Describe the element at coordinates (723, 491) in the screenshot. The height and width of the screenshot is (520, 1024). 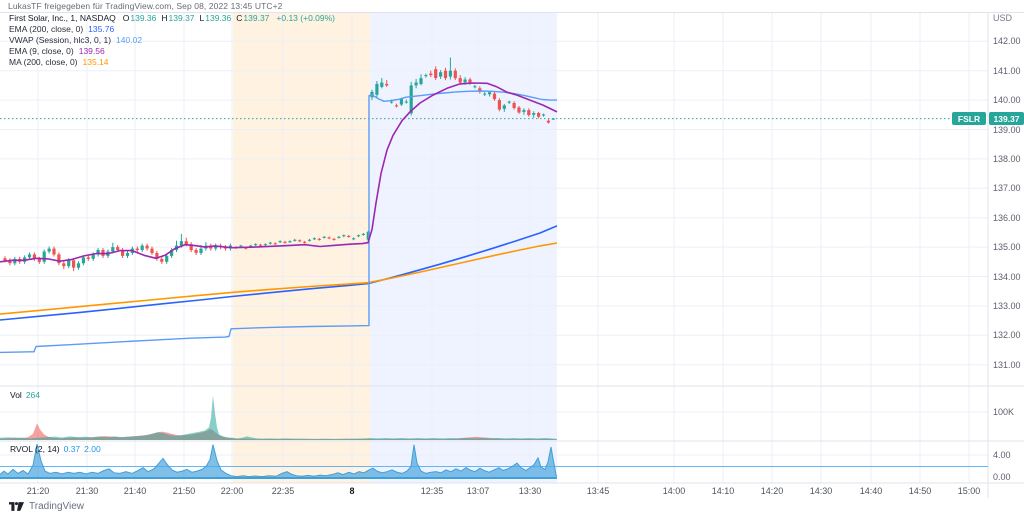
I see `time-axis-tick: 14:10` at that location.